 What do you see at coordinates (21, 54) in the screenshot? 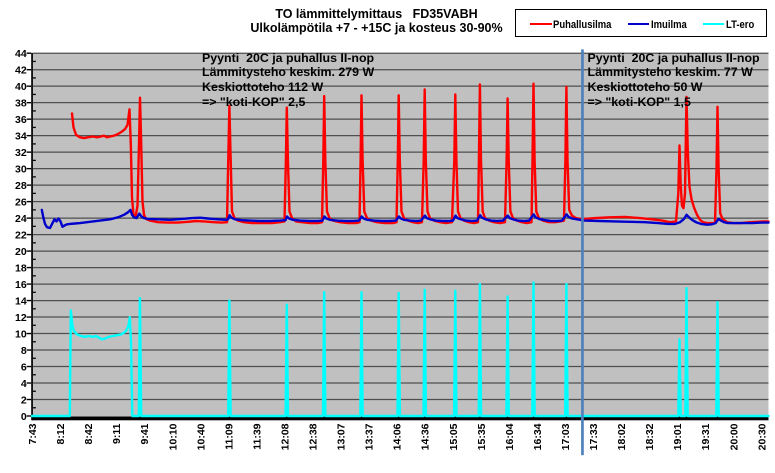
I see `y-axis-label: 44` at bounding box center [21, 54].